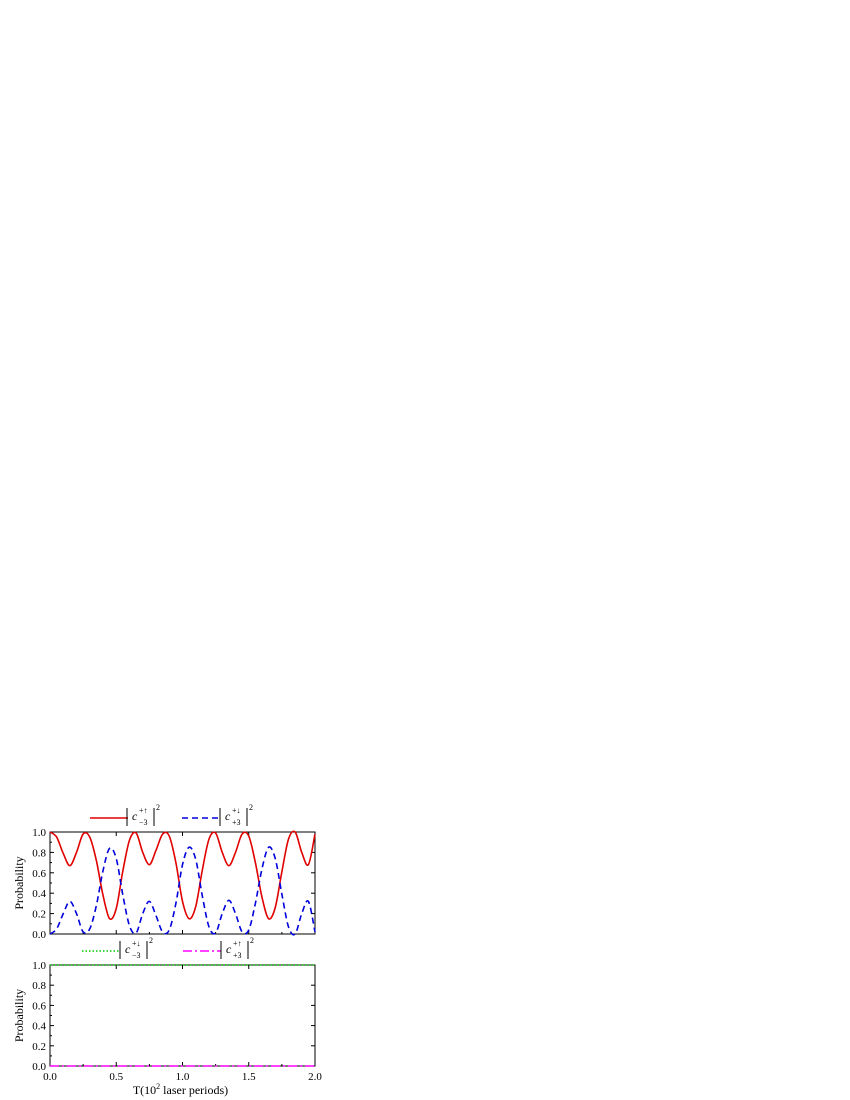 This screenshot has width=850, height=1100. I want to click on x-tick-label: 0.5, so click(116, 1077).